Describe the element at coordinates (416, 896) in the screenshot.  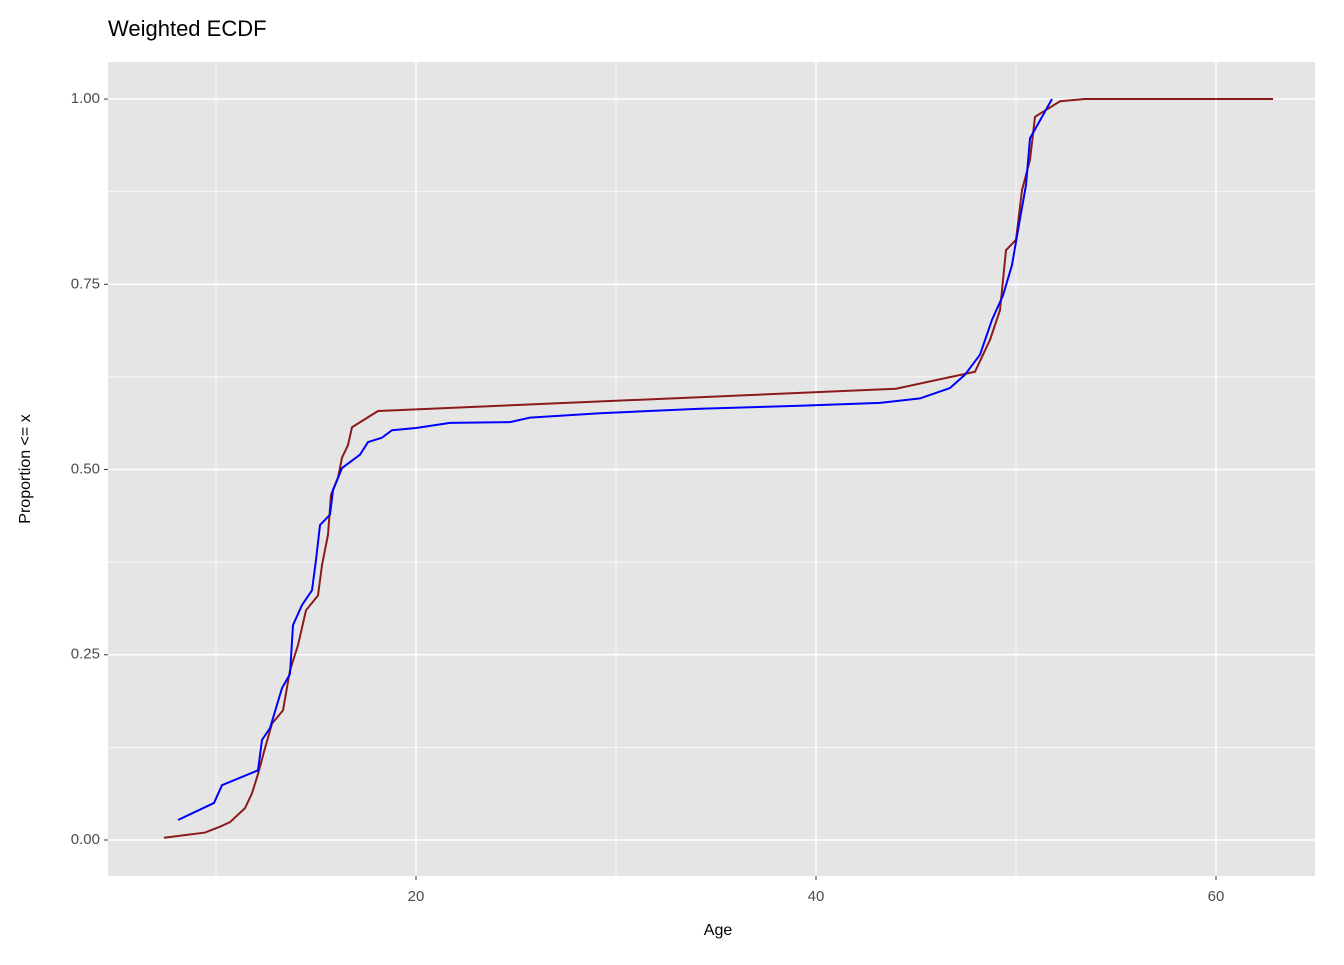
I see `x-tick-label: 20` at that location.